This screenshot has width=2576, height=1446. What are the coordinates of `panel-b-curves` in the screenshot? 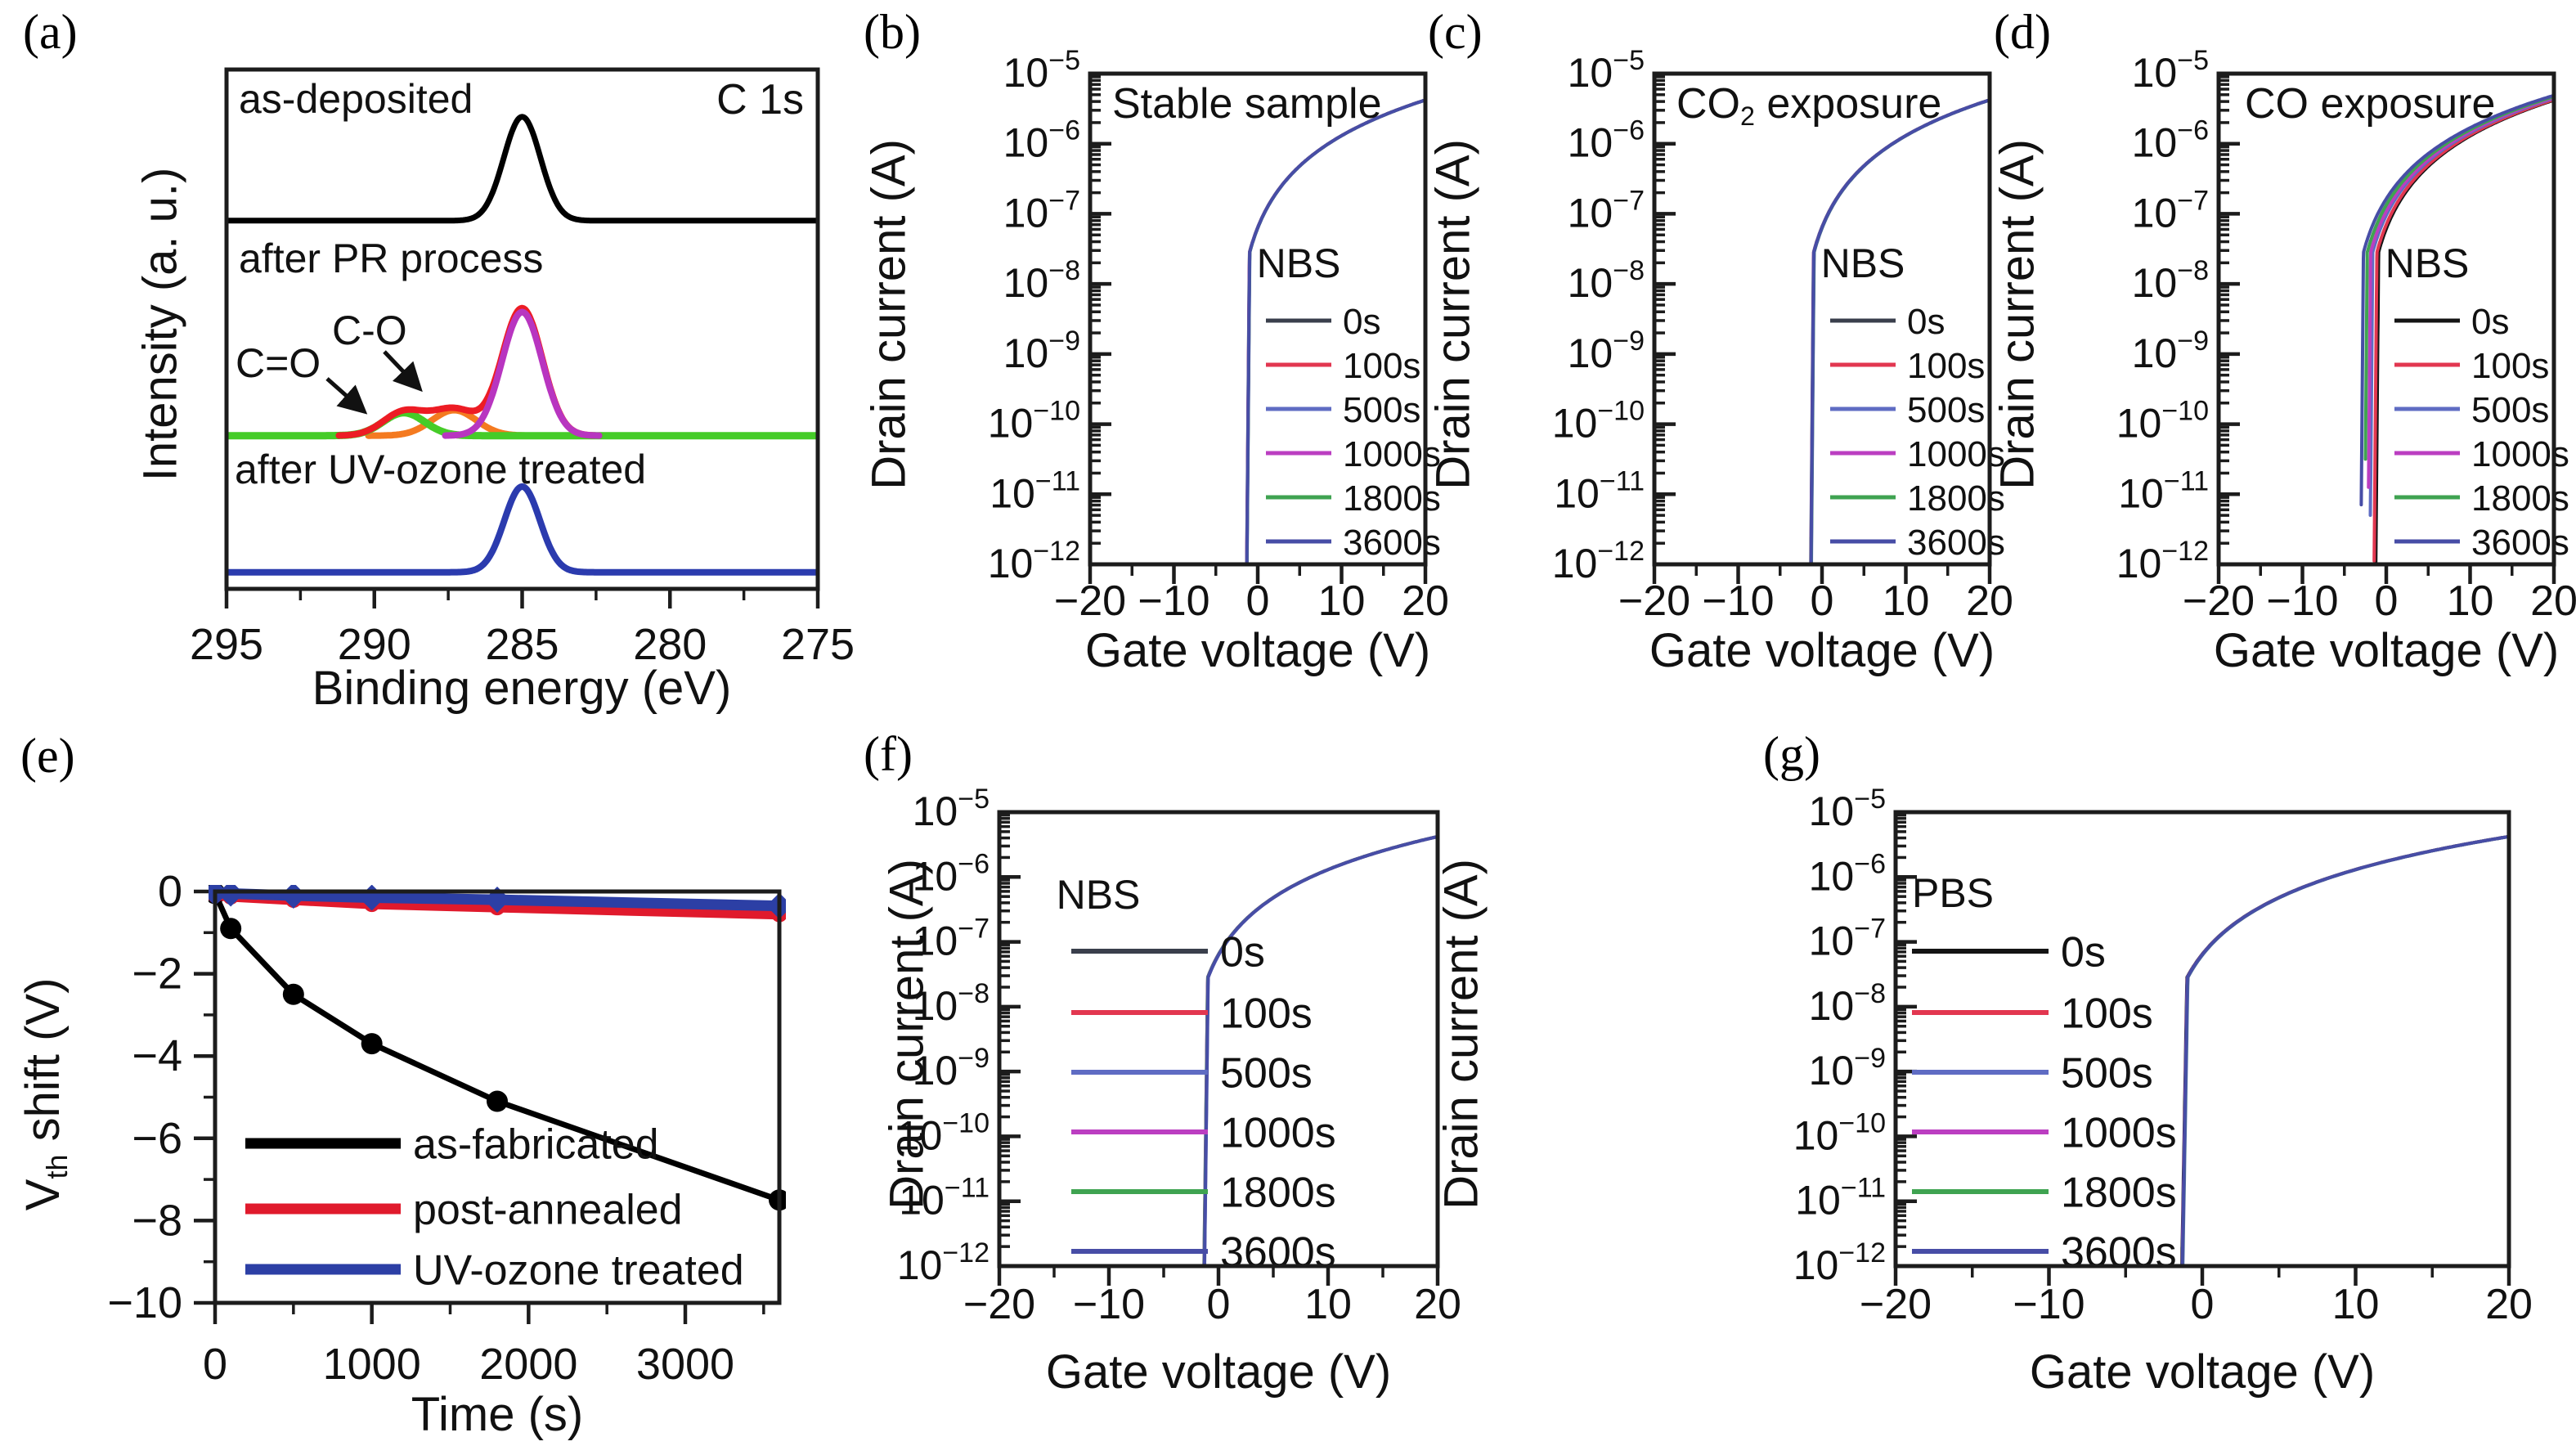 It's located at (1335, 331).